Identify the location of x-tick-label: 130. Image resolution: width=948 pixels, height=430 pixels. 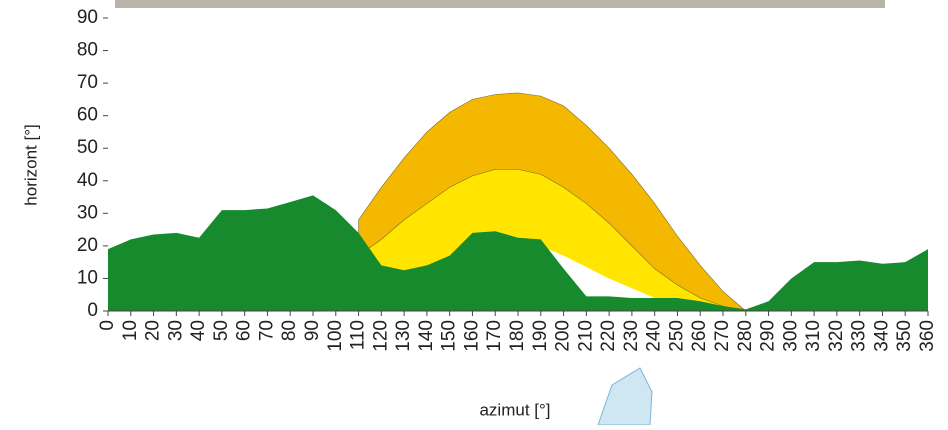
(403, 336).